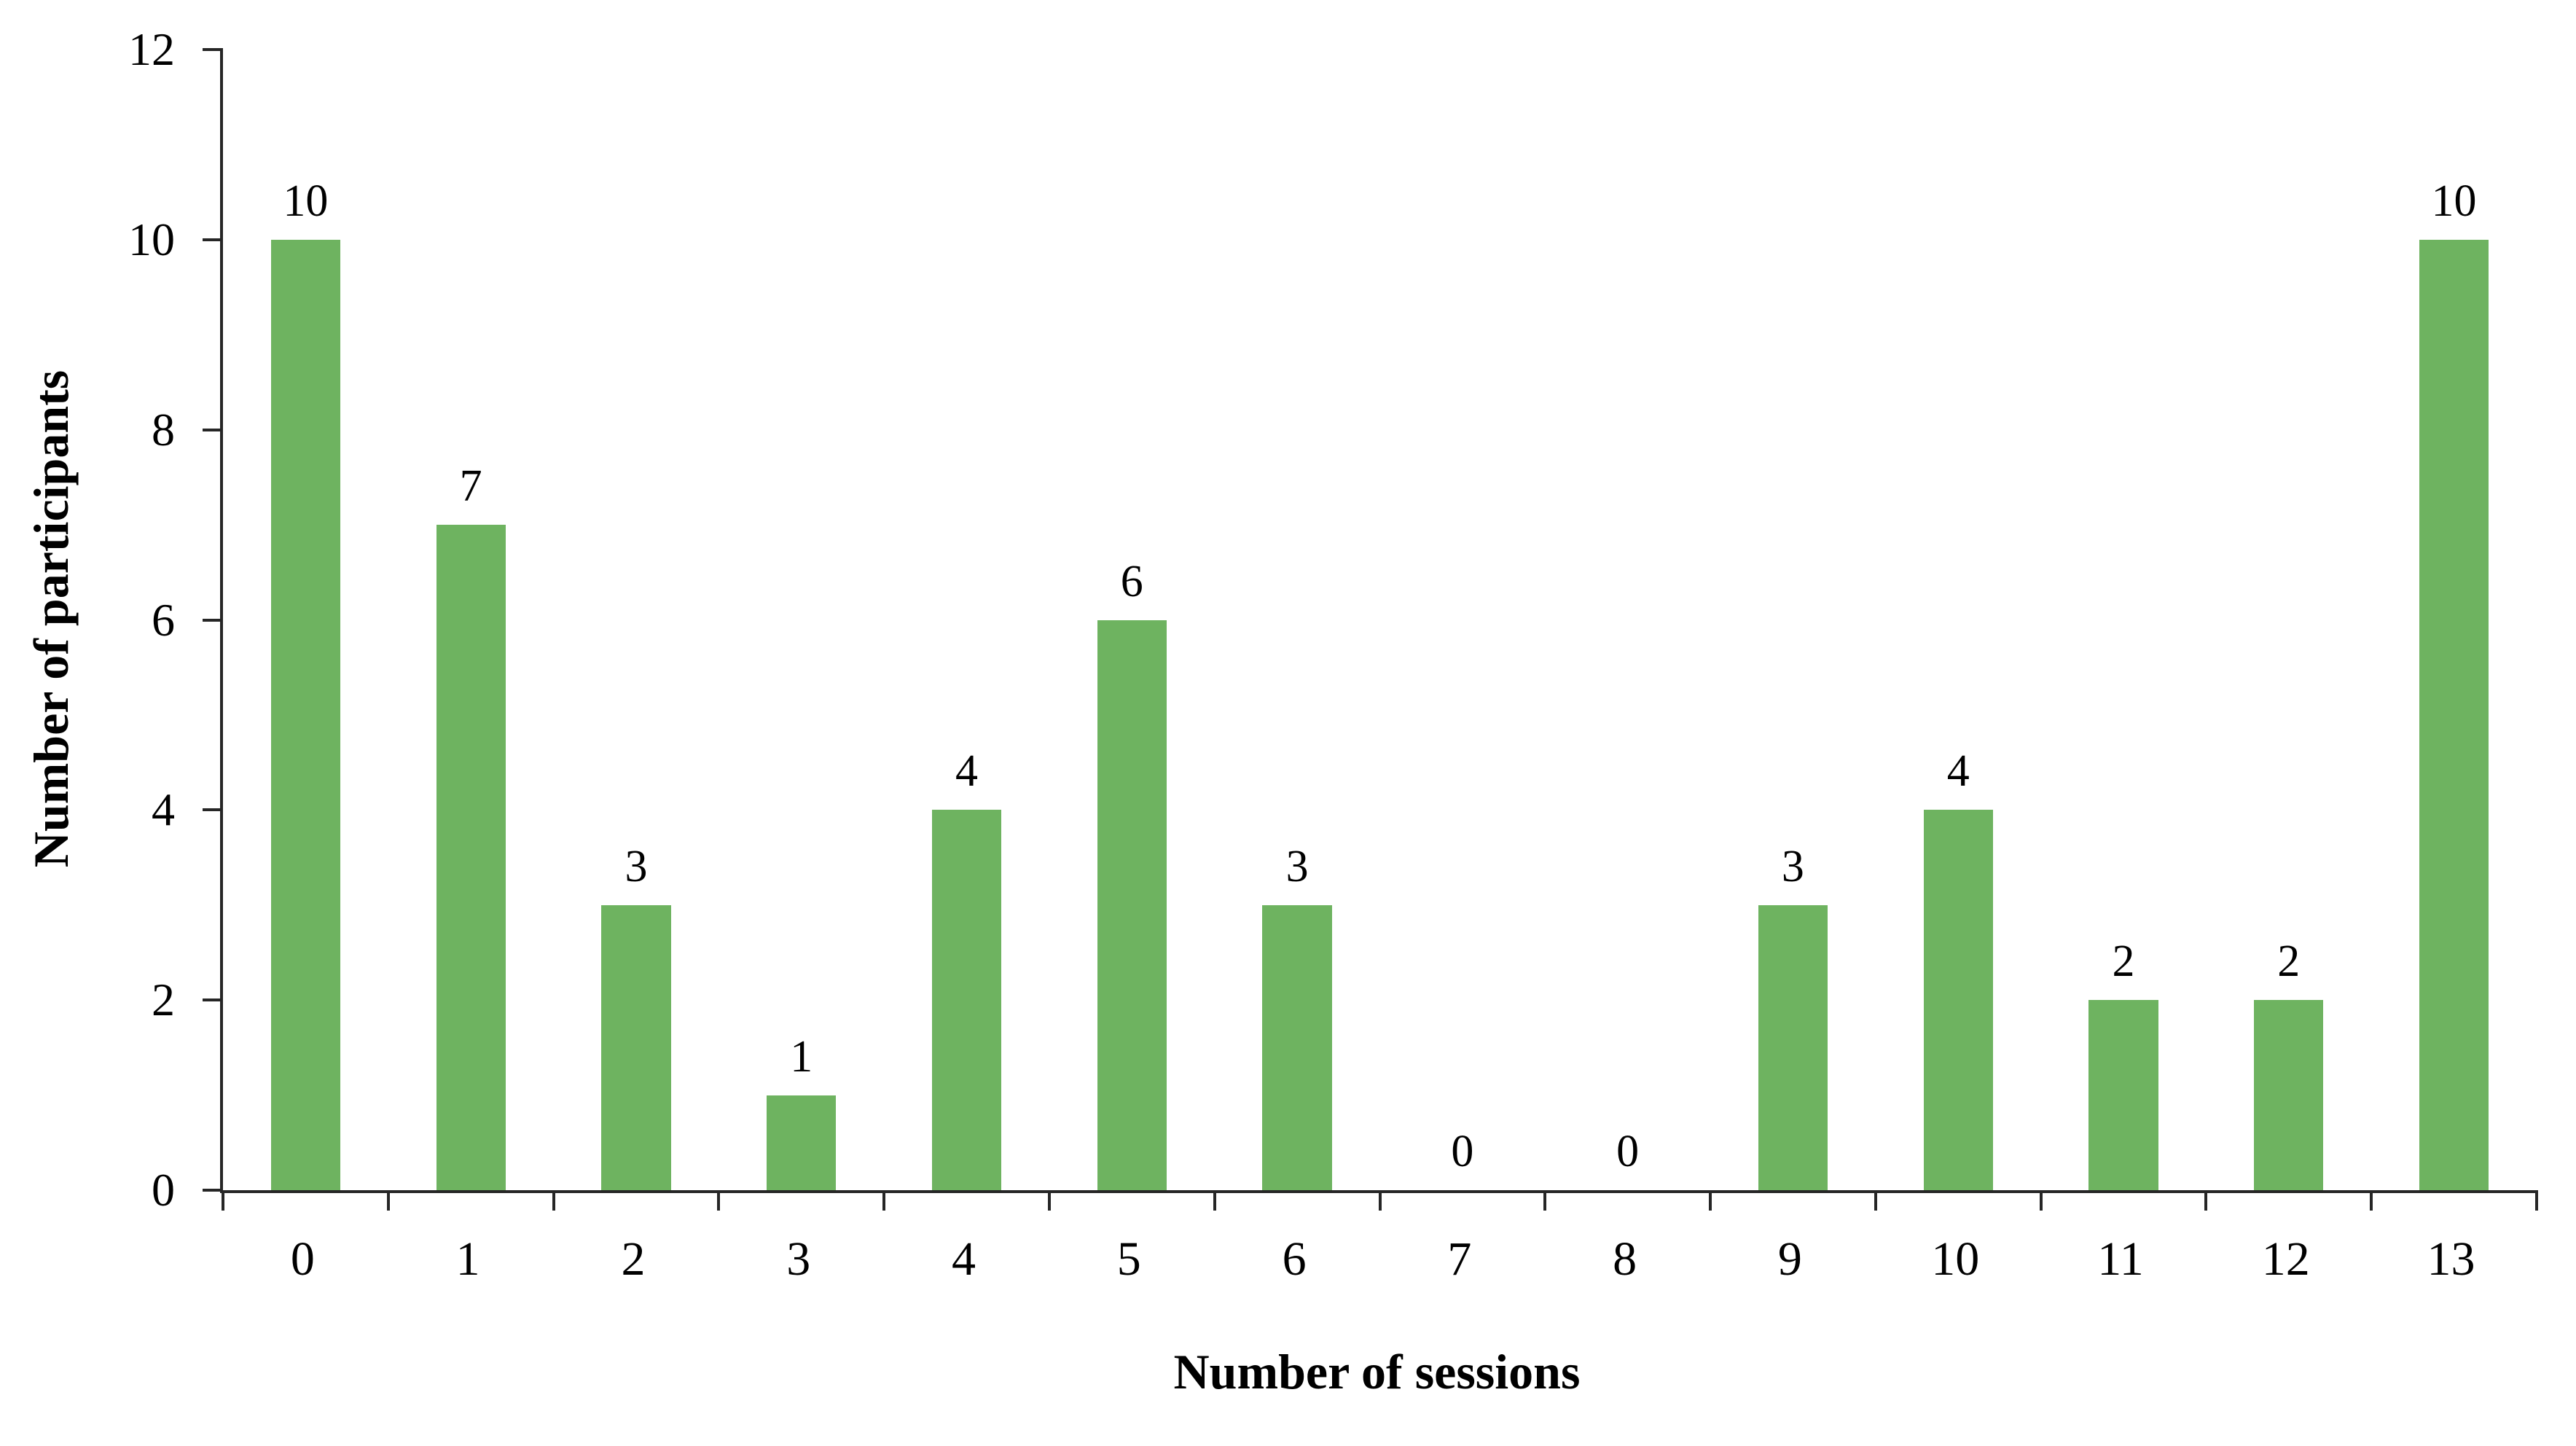 Image resolution: width=2576 pixels, height=1446 pixels. What do you see at coordinates (1377, 1372) in the screenshot?
I see `x-axis-title: Number of sessions` at bounding box center [1377, 1372].